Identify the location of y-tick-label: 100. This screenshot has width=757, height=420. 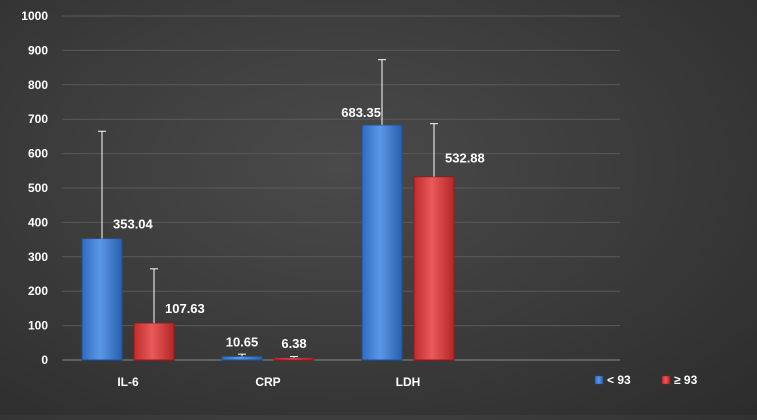
(38, 326).